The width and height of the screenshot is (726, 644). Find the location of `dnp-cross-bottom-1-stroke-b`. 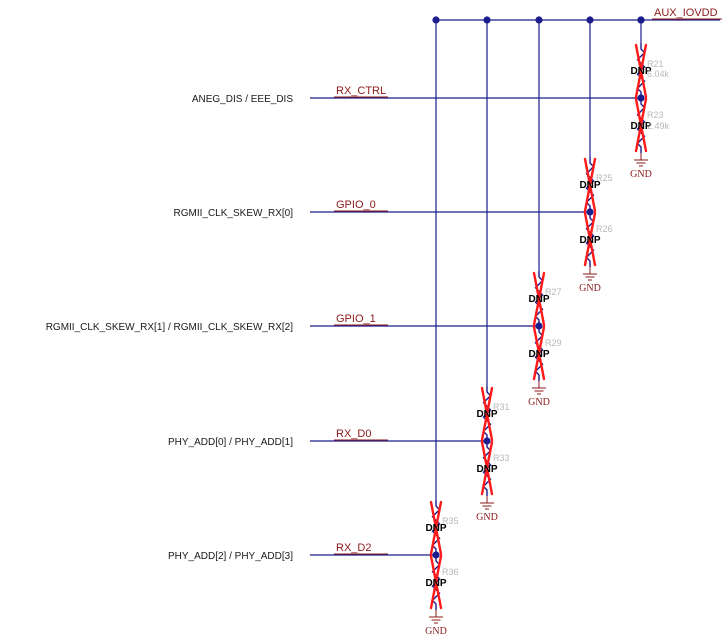

dnp-cross-bottom-1-stroke-b is located at coordinates (590, 239).